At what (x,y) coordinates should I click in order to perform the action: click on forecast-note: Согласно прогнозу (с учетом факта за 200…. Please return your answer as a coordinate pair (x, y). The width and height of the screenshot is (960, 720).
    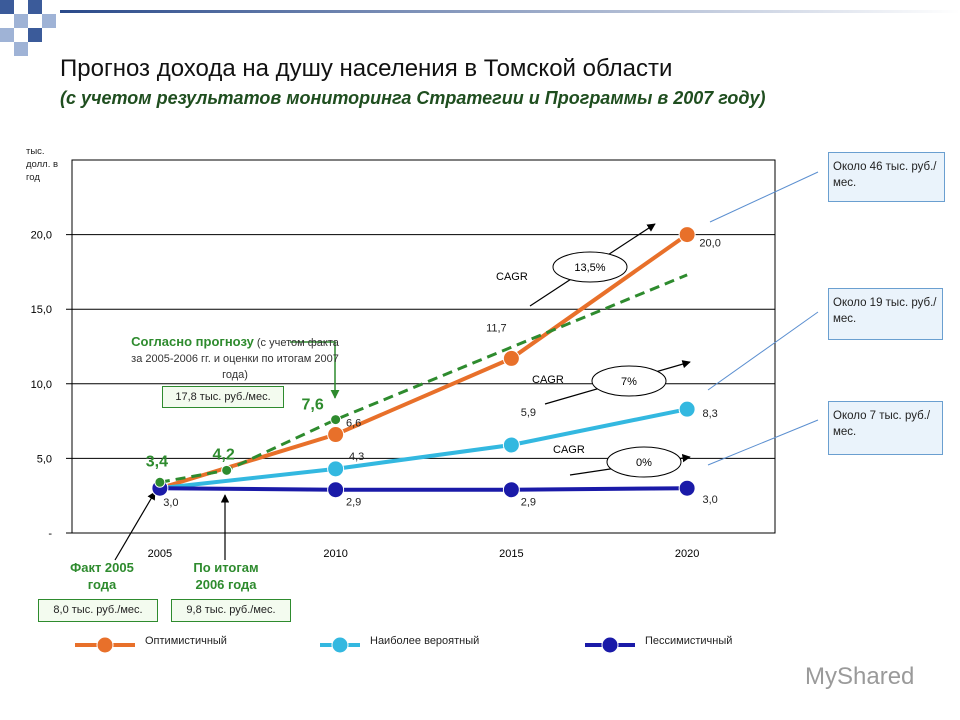
    Looking at the image, I should click on (235, 358).